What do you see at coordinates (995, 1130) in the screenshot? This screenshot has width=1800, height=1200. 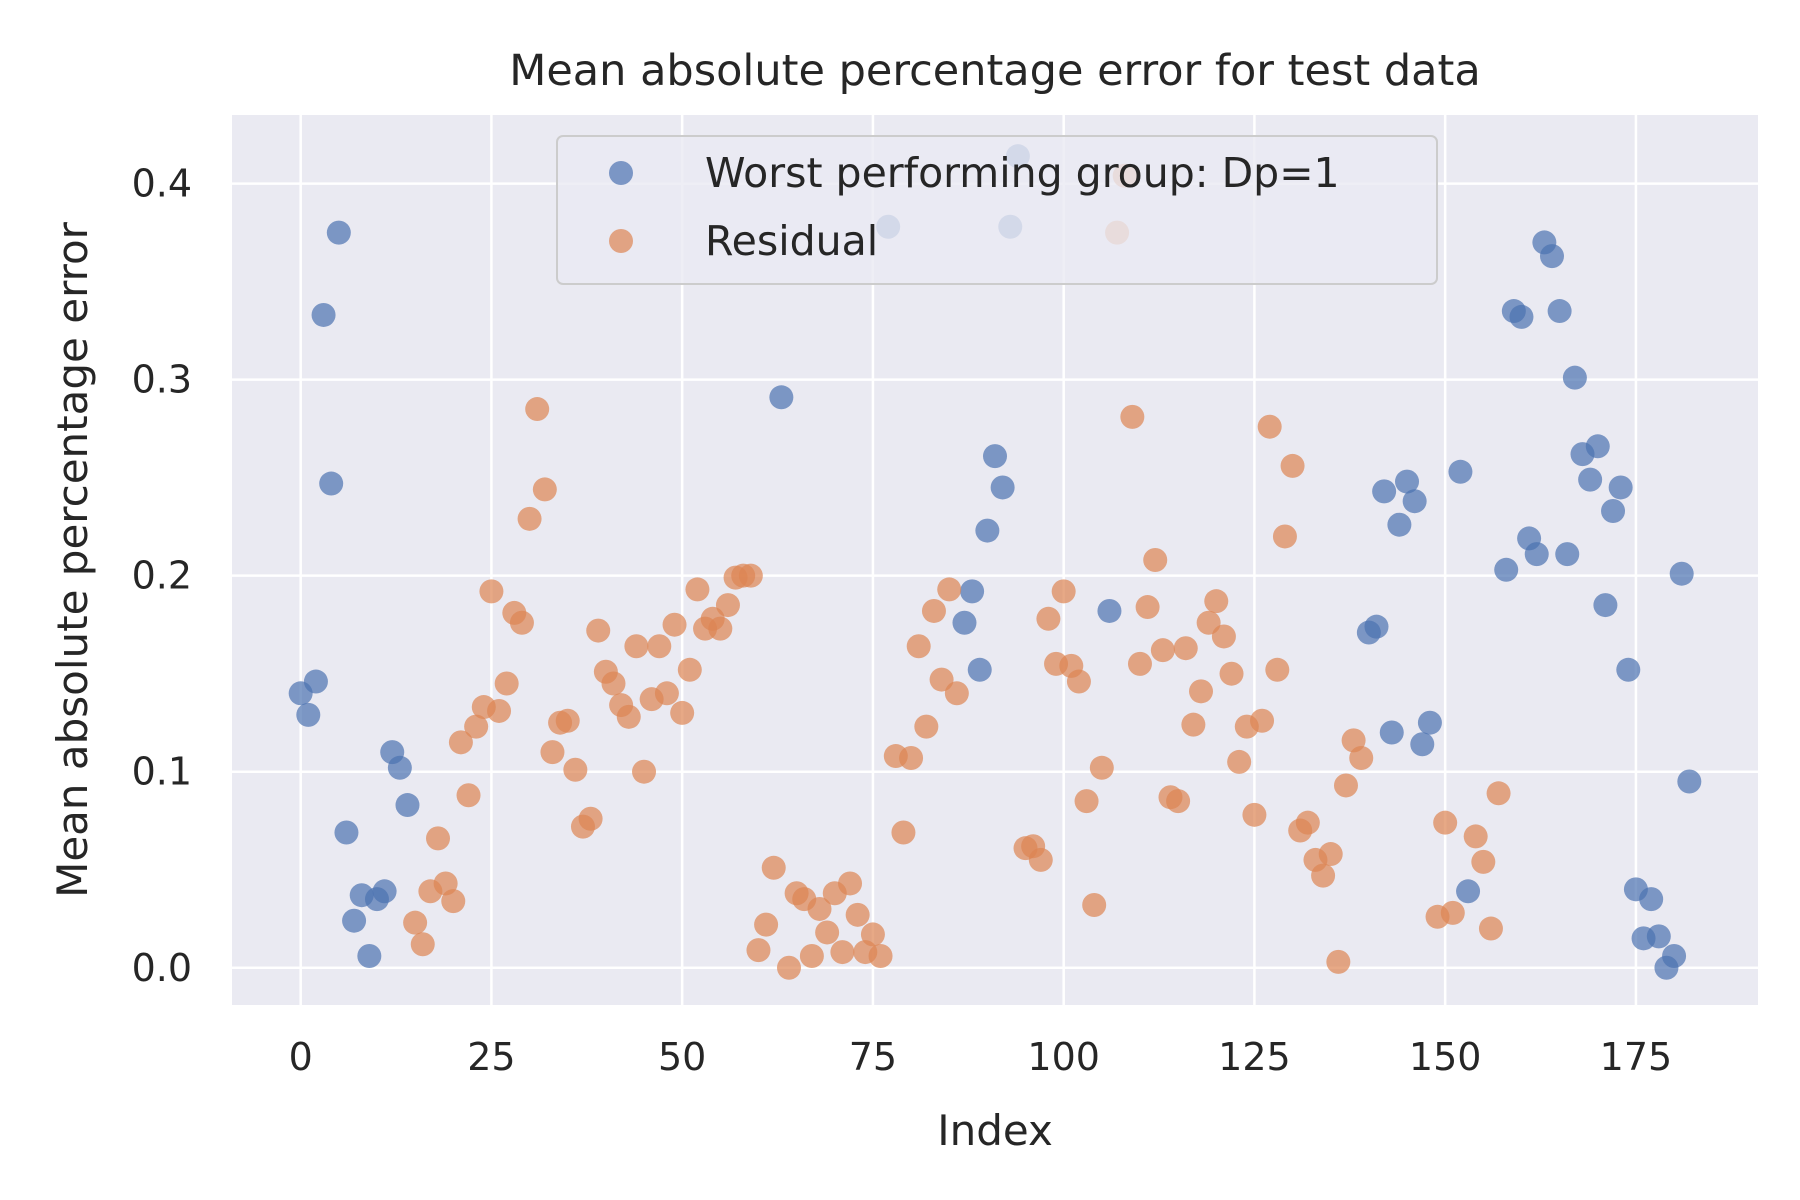 I see `x-axis-label: Index` at bounding box center [995, 1130].